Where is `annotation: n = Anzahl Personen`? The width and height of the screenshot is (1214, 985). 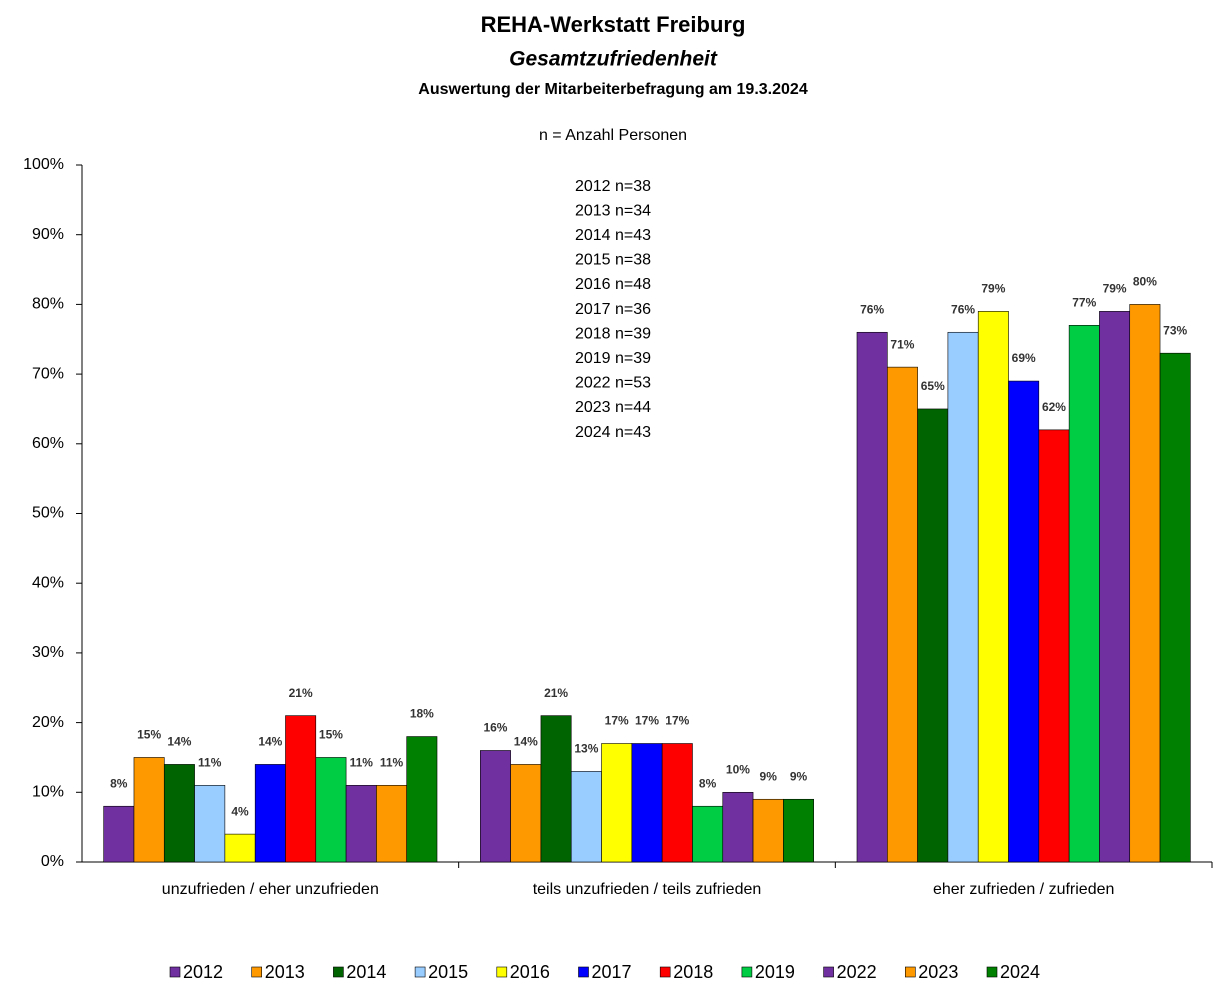 annotation: n = Anzahl Personen is located at coordinates (613, 135).